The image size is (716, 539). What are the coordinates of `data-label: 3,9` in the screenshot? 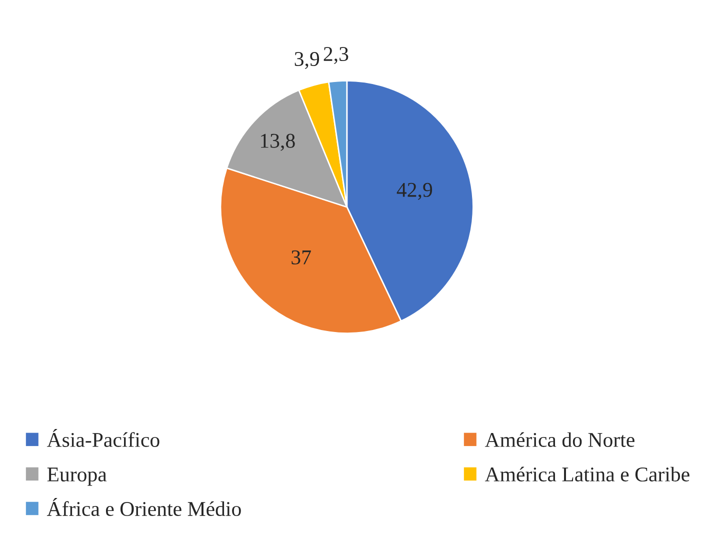 It's located at (307, 61).